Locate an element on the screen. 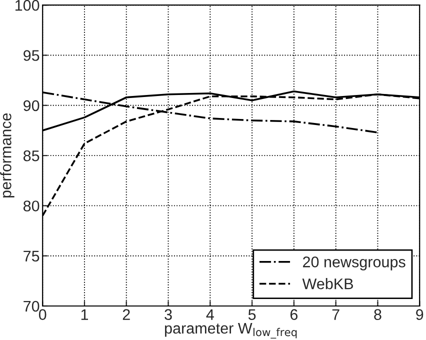 Image resolution: width=426 pixels, height=340 pixels. x-tick-label: 5 is located at coordinates (252, 314).